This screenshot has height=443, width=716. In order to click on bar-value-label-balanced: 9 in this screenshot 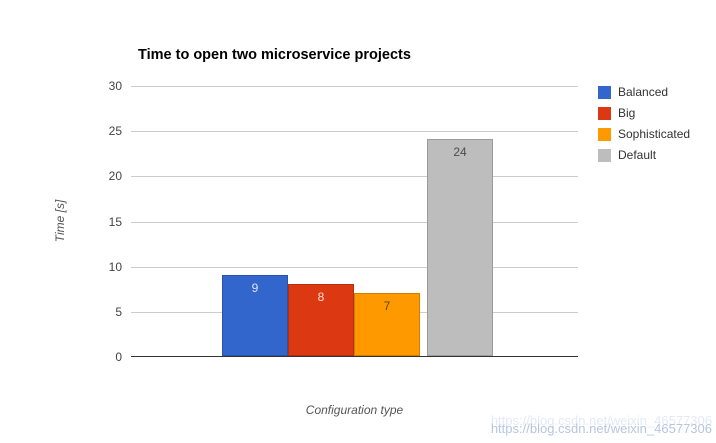, I will do `click(255, 288)`.